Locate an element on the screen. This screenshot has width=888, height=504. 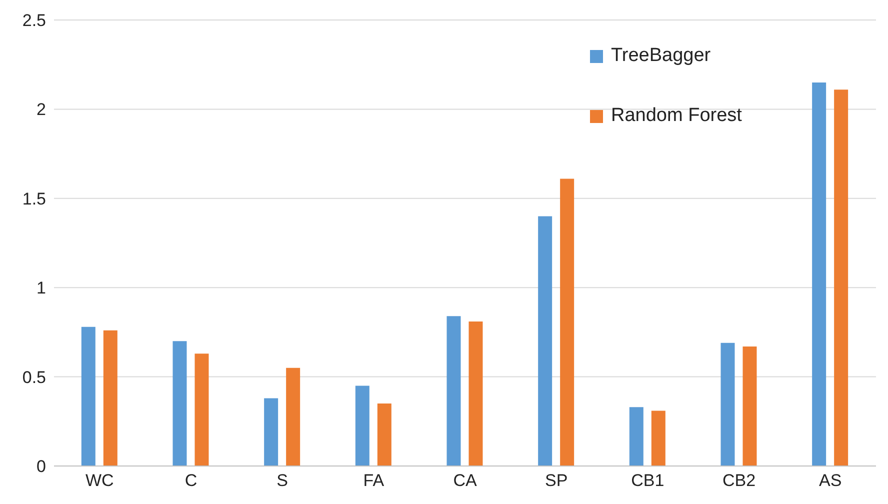
legend-label: Random Forest is located at coordinates (676, 116).